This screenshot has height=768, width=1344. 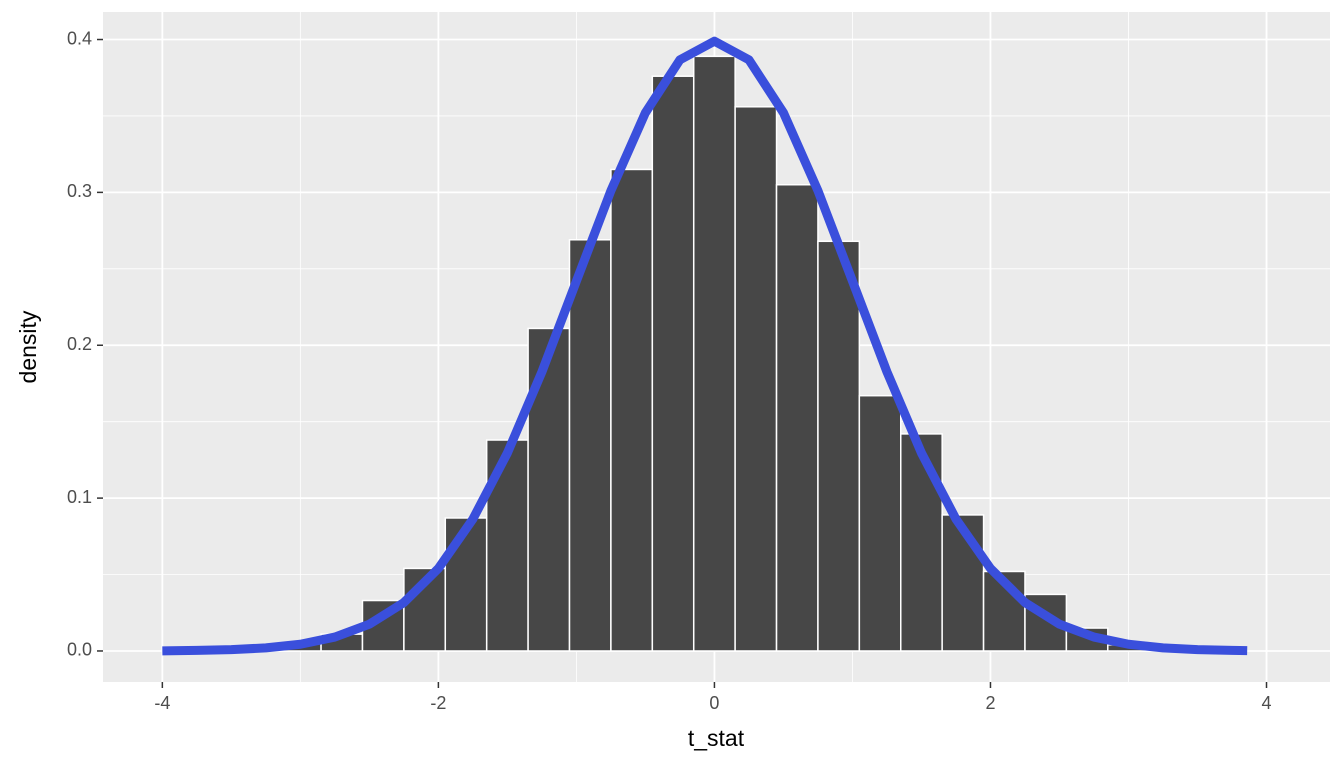 What do you see at coordinates (79, 650) in the screenshot?
I see `y-tick-label: 0.0` at bounding box center [79, 650].